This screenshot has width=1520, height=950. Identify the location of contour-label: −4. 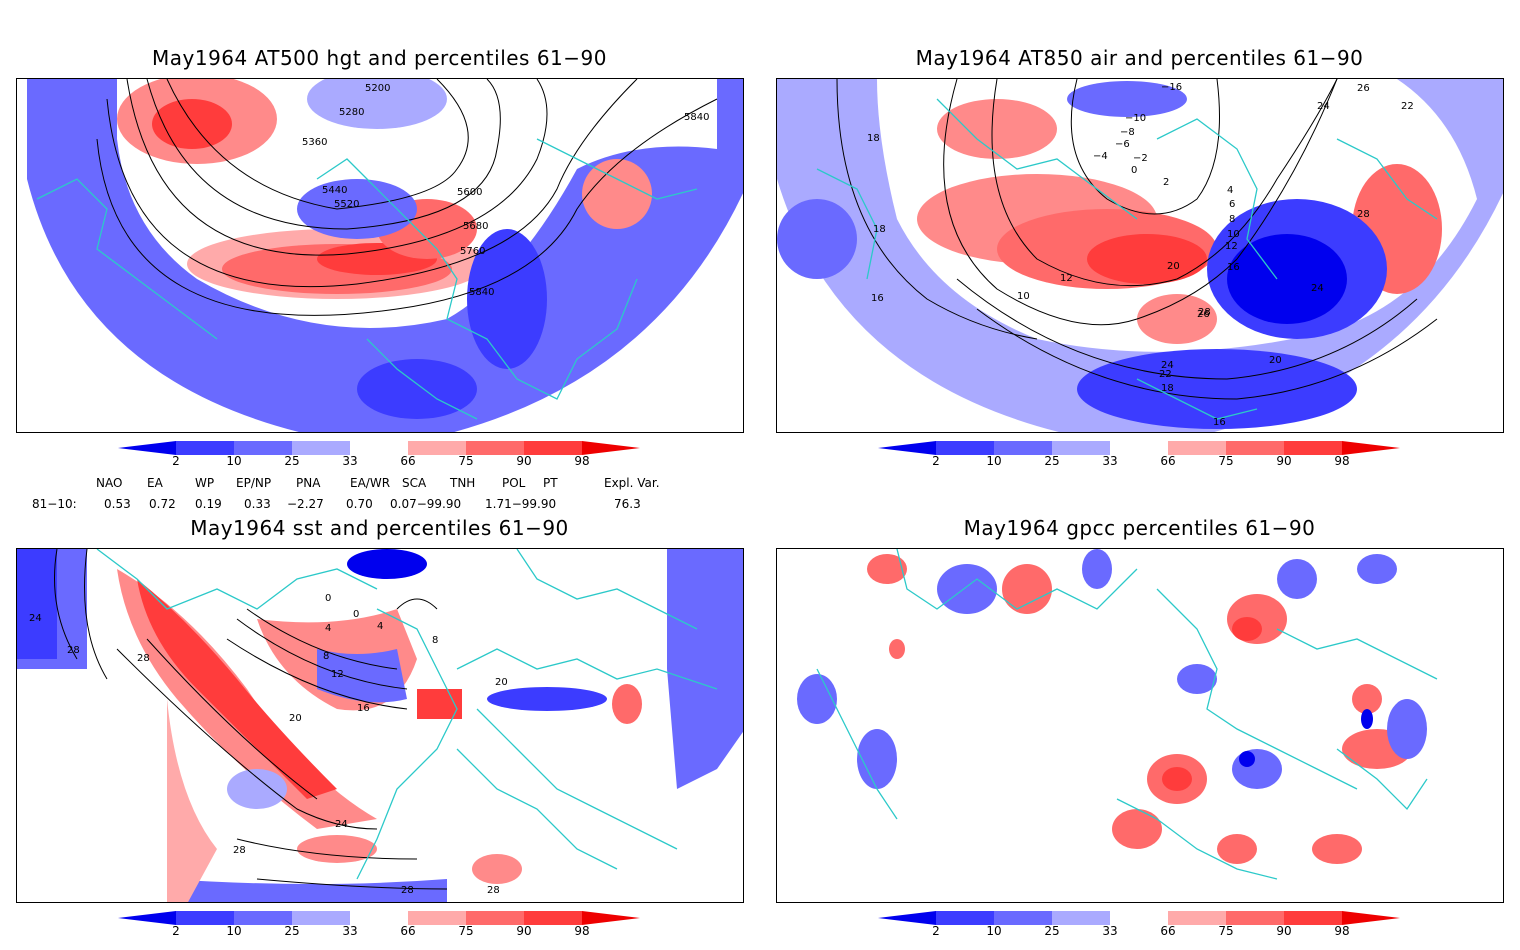
(1100, 156).